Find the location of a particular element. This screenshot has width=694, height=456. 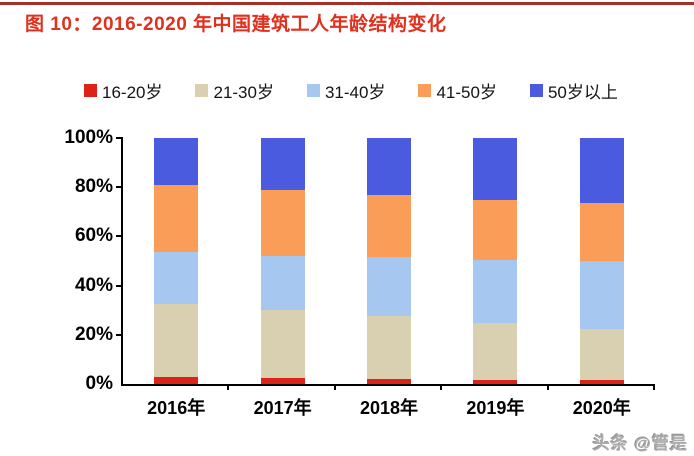

legend-item: 16-20岁 is located at coordinates (123, 90).